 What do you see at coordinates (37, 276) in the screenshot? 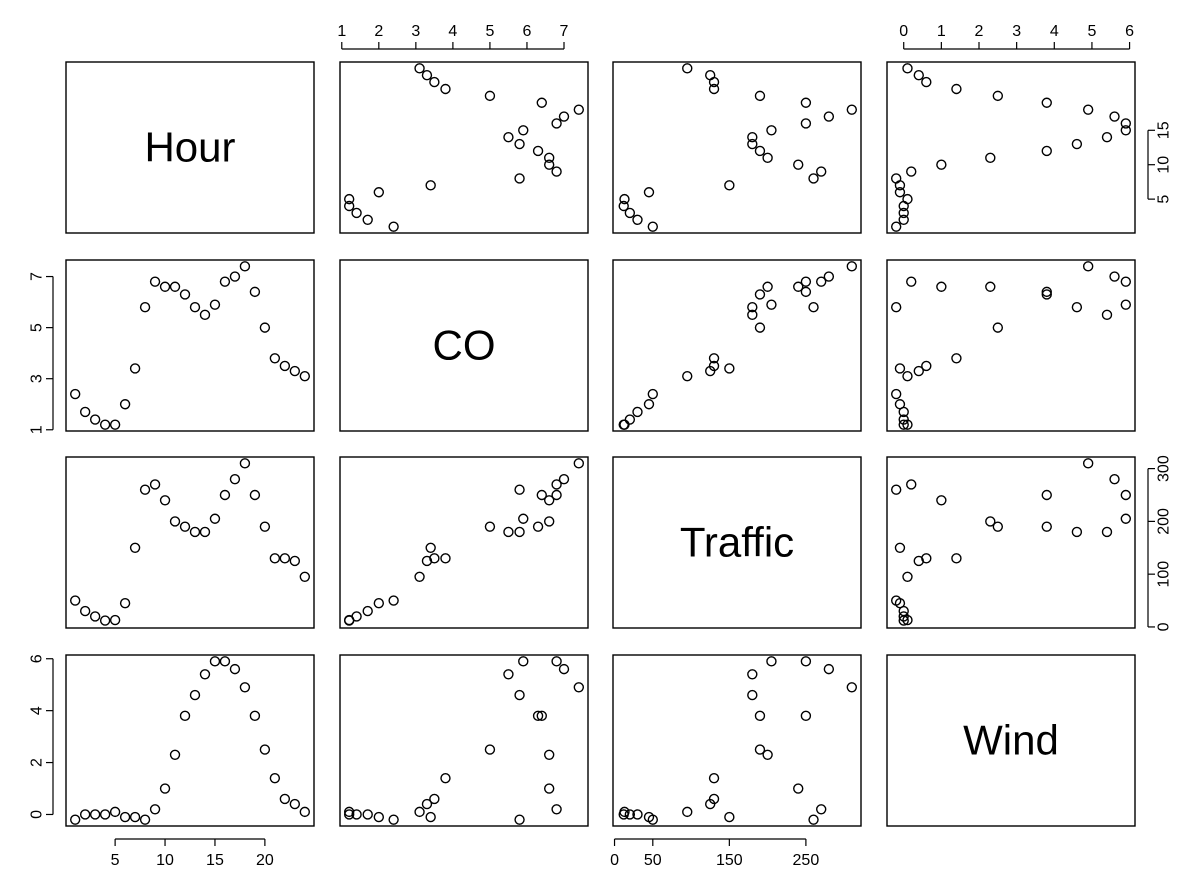
I see `tick-label: 7` at bounding box center [37, 276].